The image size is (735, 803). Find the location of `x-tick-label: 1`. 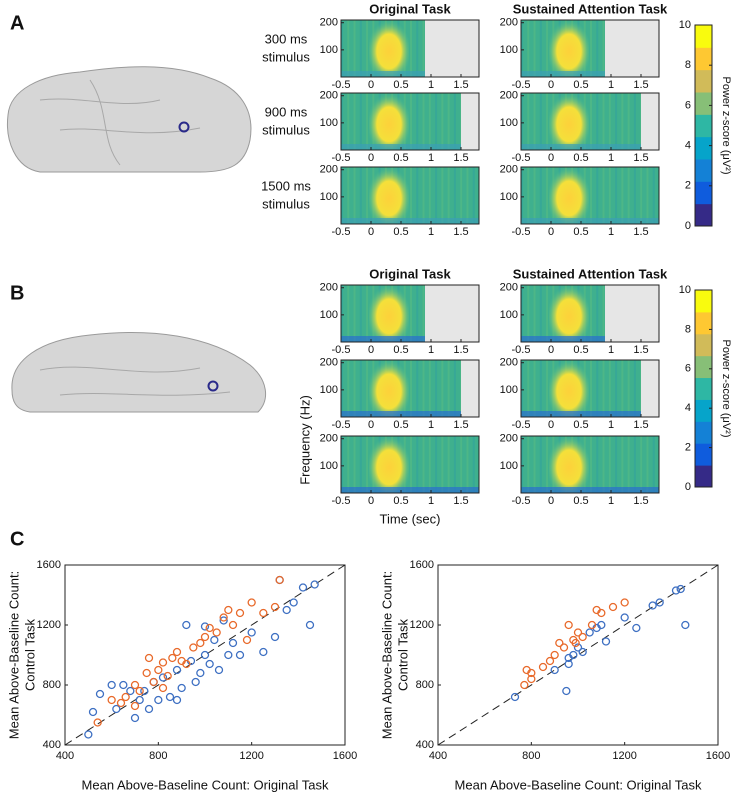

x-tick-label: 1 is located at coordinates (431, 158).